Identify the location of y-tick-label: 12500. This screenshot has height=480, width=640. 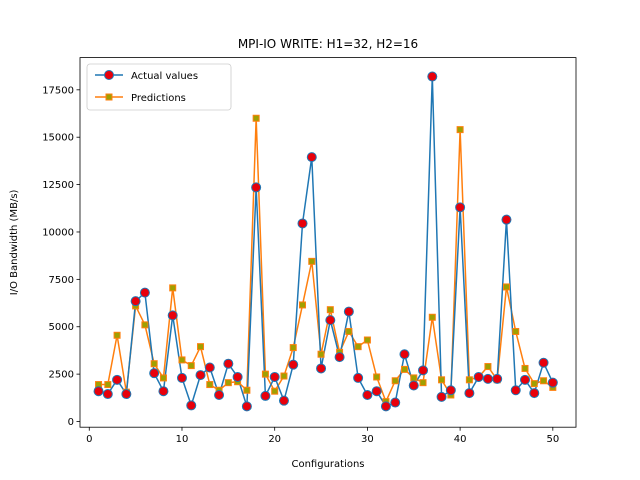
(58, 185).